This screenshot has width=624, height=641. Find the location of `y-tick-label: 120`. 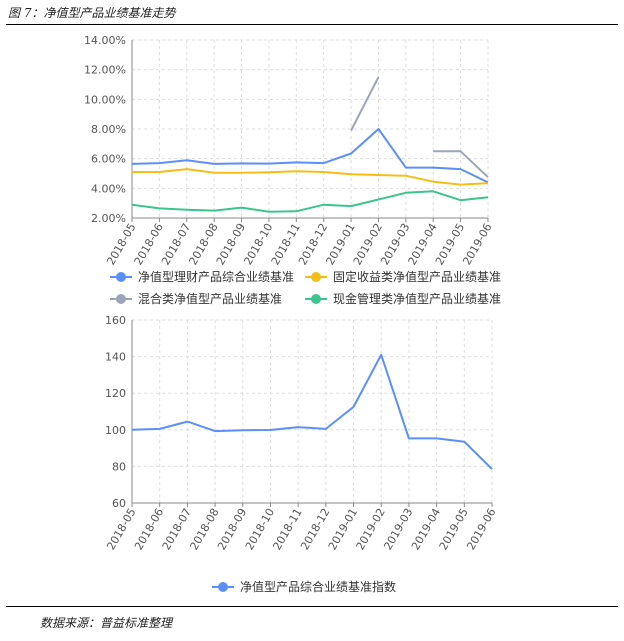

y-tick-label: 120 is located at coordinates (115, 393).